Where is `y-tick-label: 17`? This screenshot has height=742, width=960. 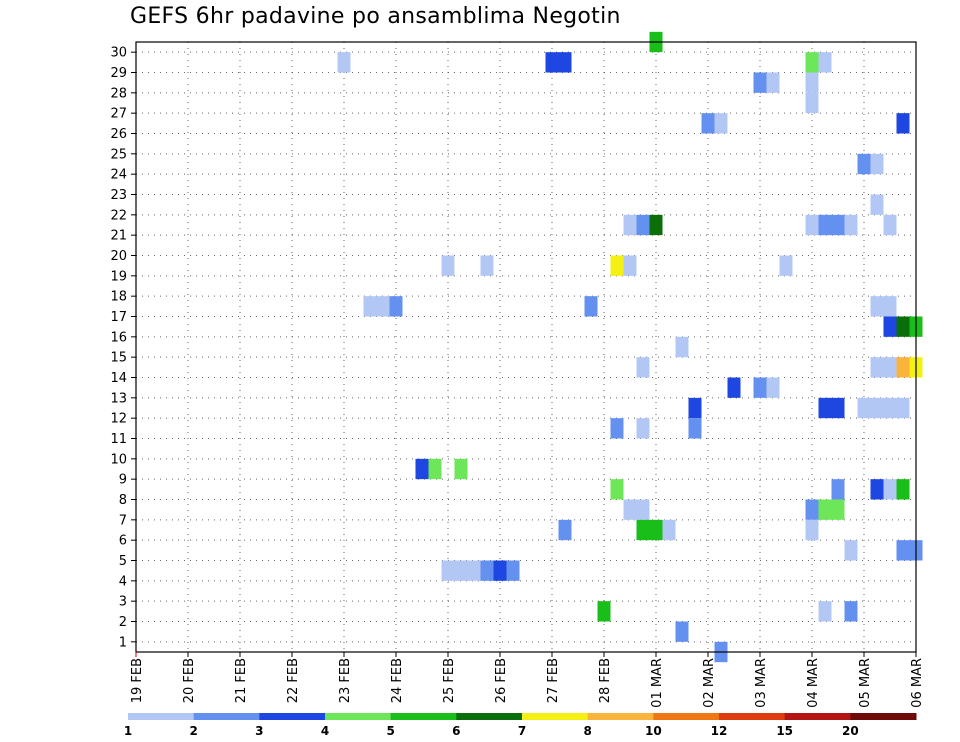
y-tick-label: 17 is located at coordinates (118, 317).